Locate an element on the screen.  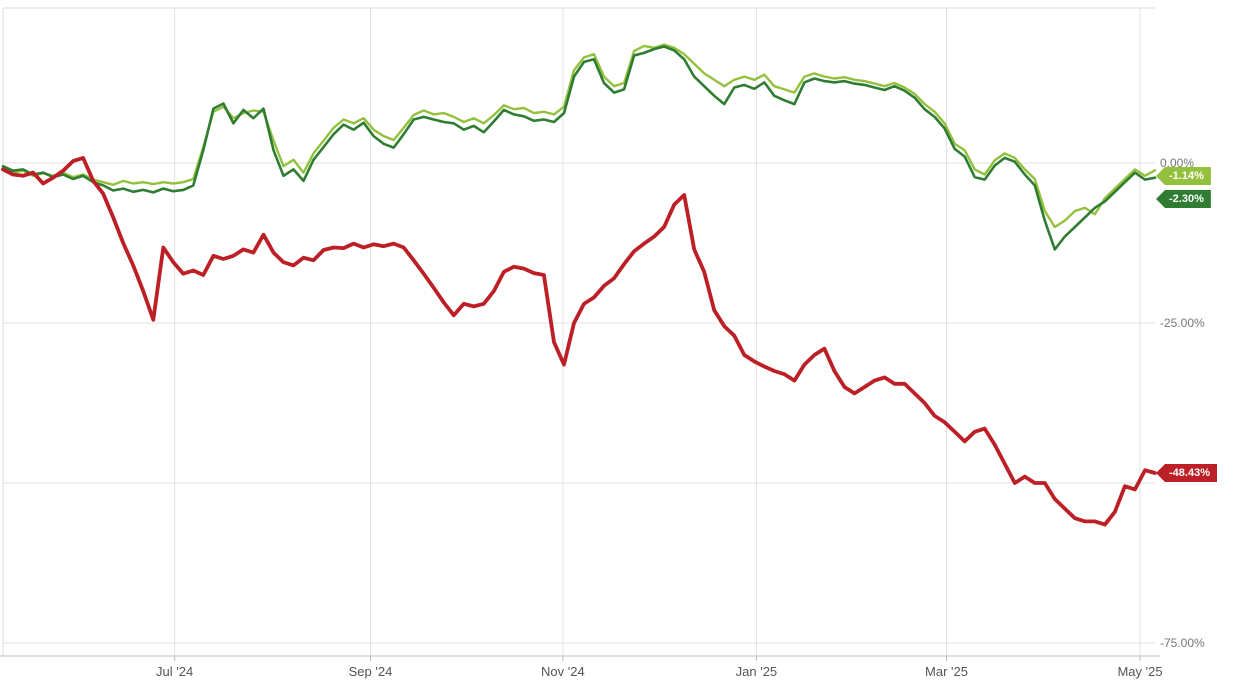
x-tick-label: Nov '24 is located at coordinates (563, 671).